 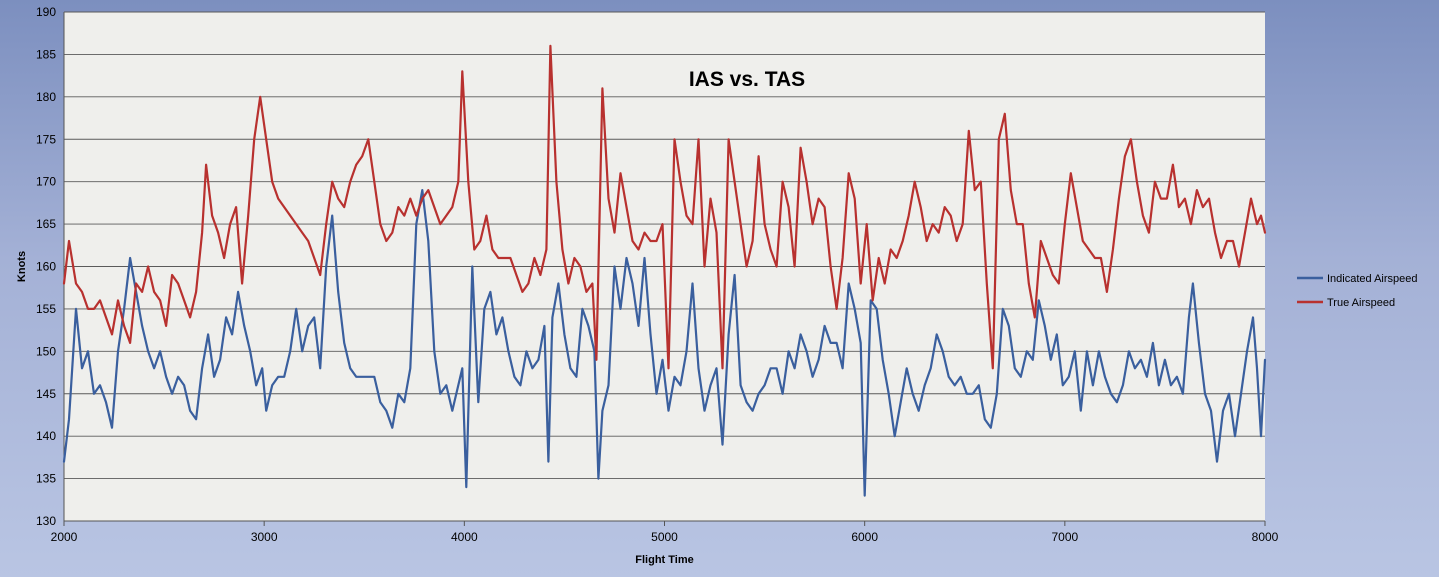 What do you see at coordinates (864, 537) in the screenshot?
I see `x-tick-label: 6000` at bounding box center [864, 537].